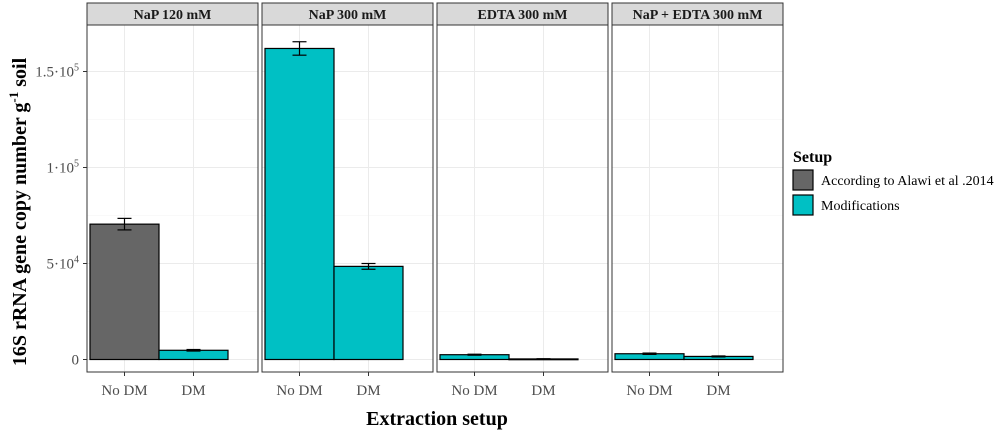 The image size is (1000, 434). What do you see at coordinates (907, 181) in the screenshot?
I see `legend-label: According to Alawi et al .2014` at bounding box center [907, 181].